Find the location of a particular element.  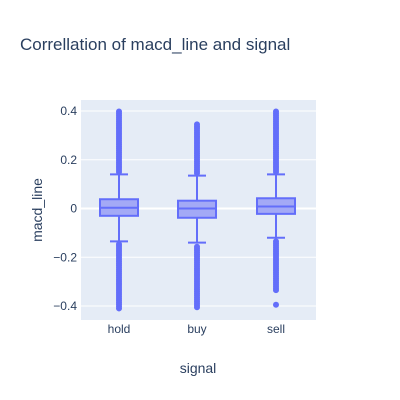

x-tick-label: buy is located at coordinates (196, 329).